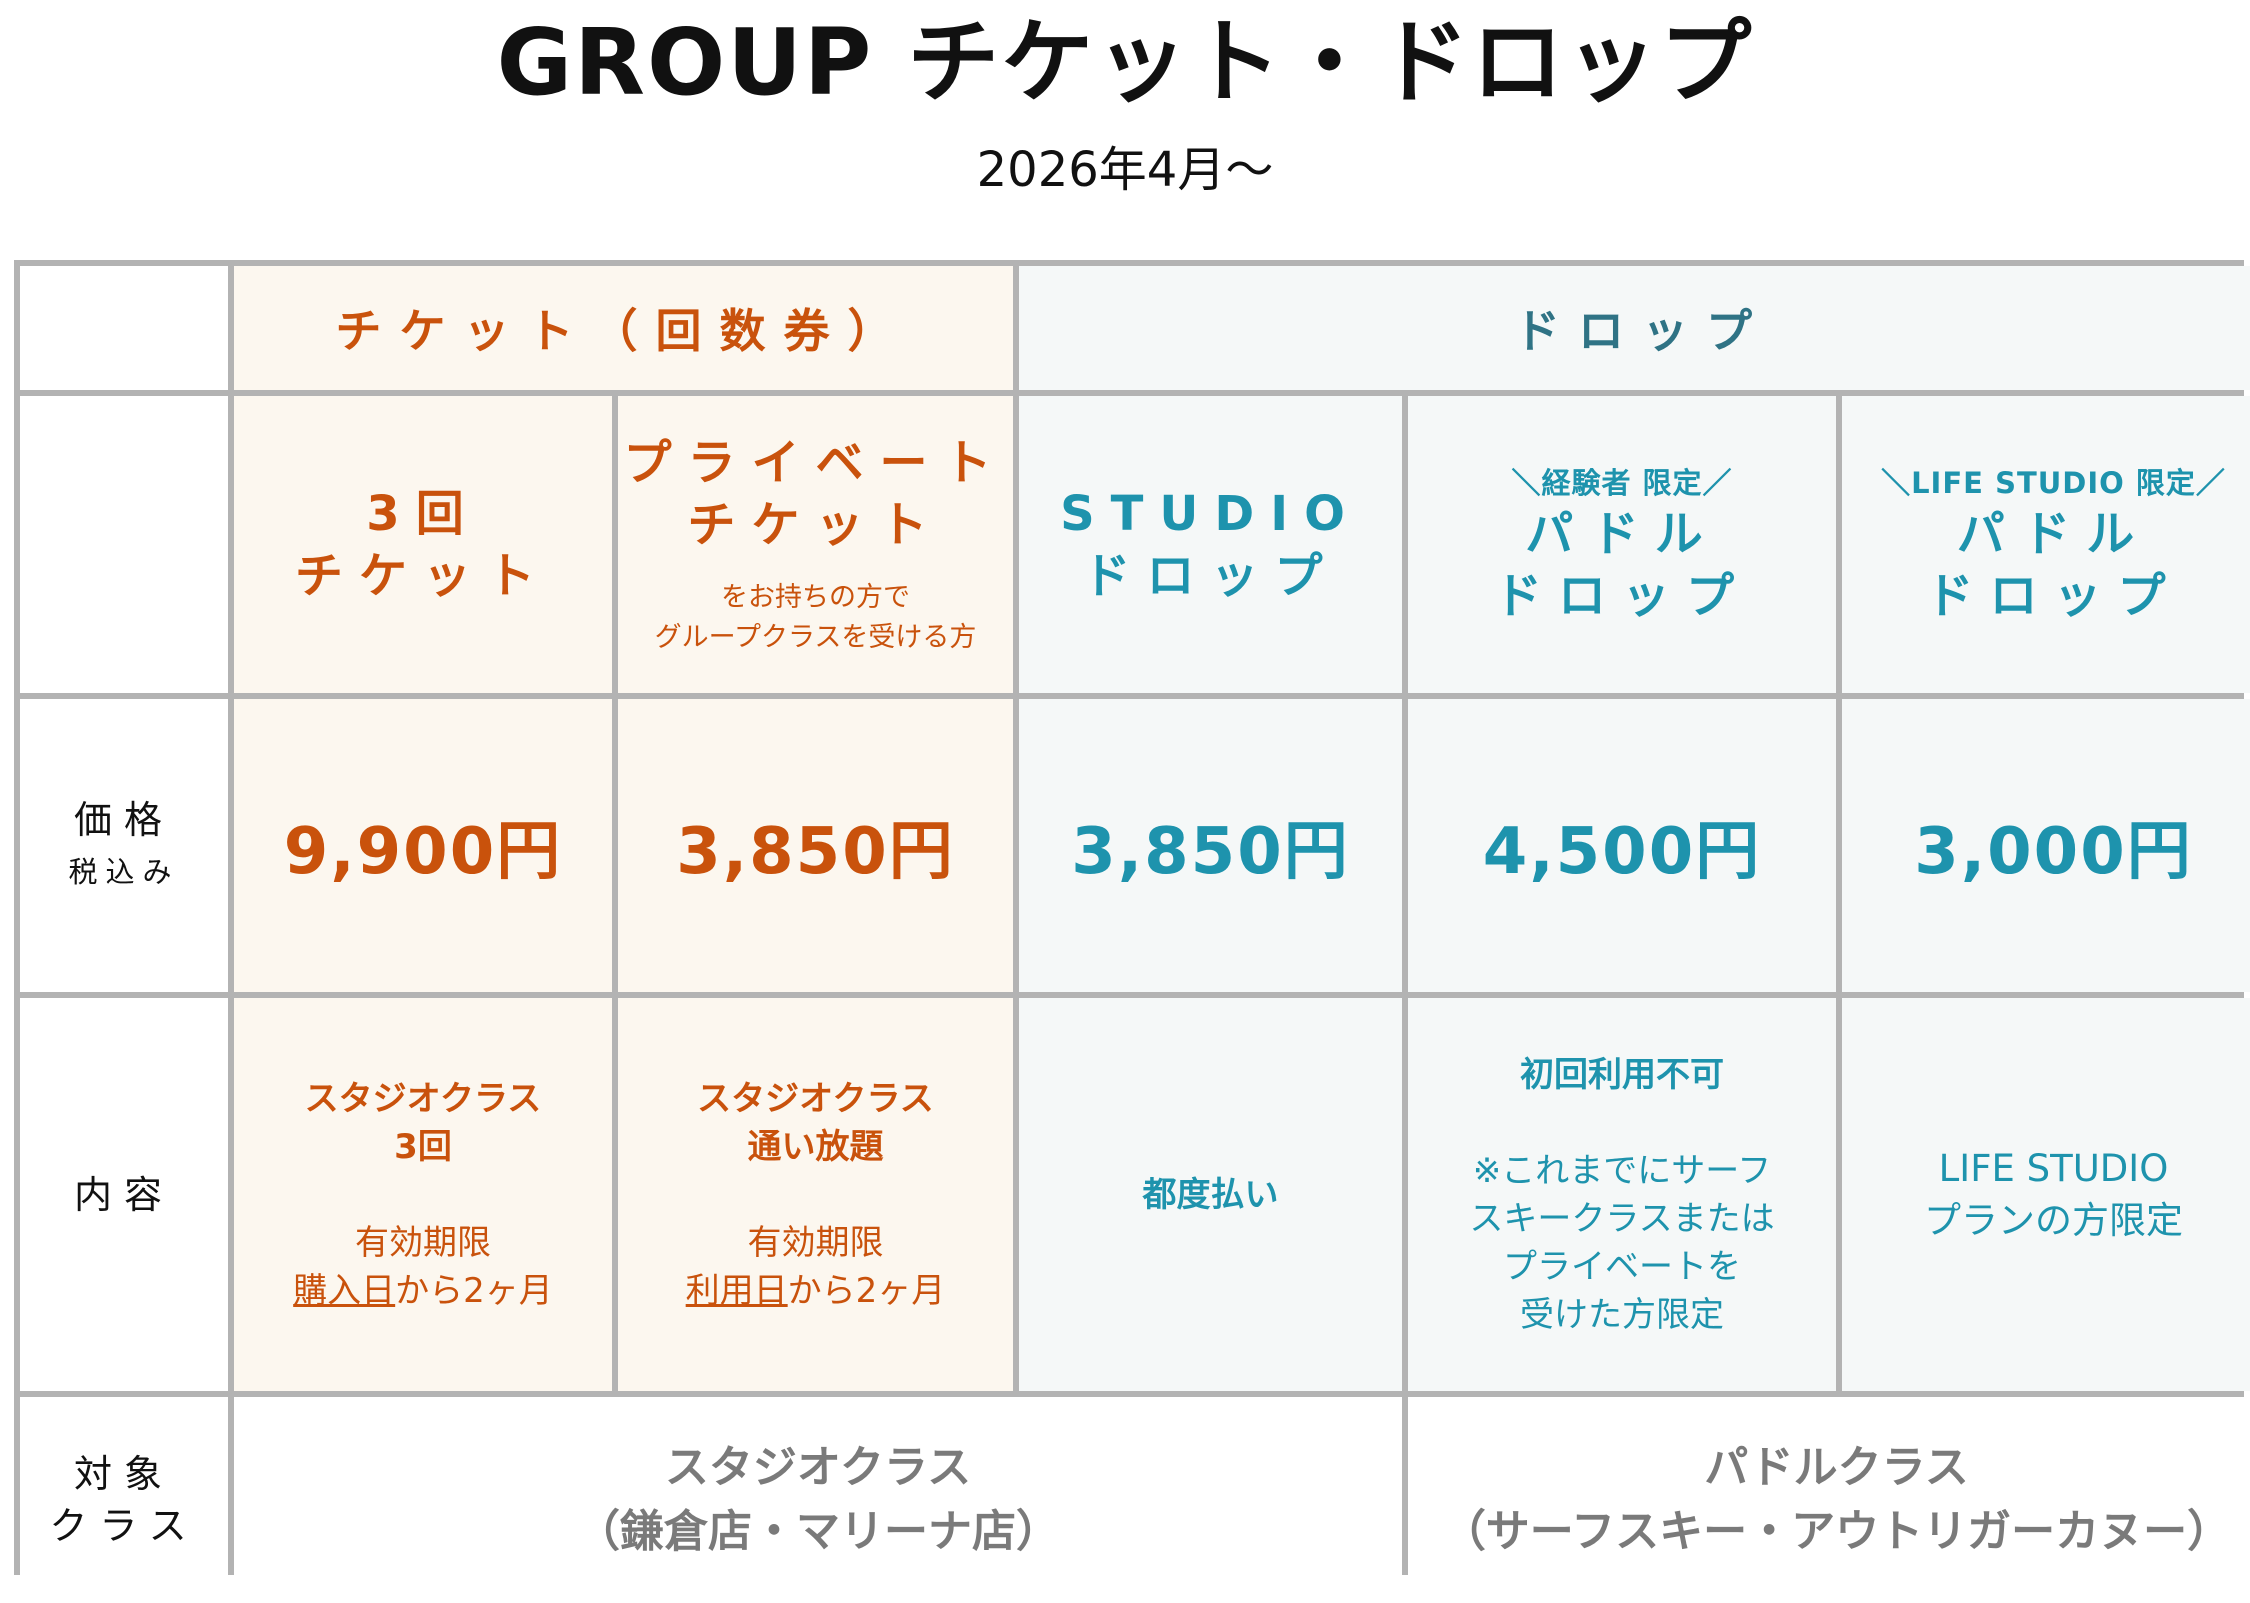 The image size is (2250, 1603). I want to click on content-line: プランの方限定, so click(2053, 1220).